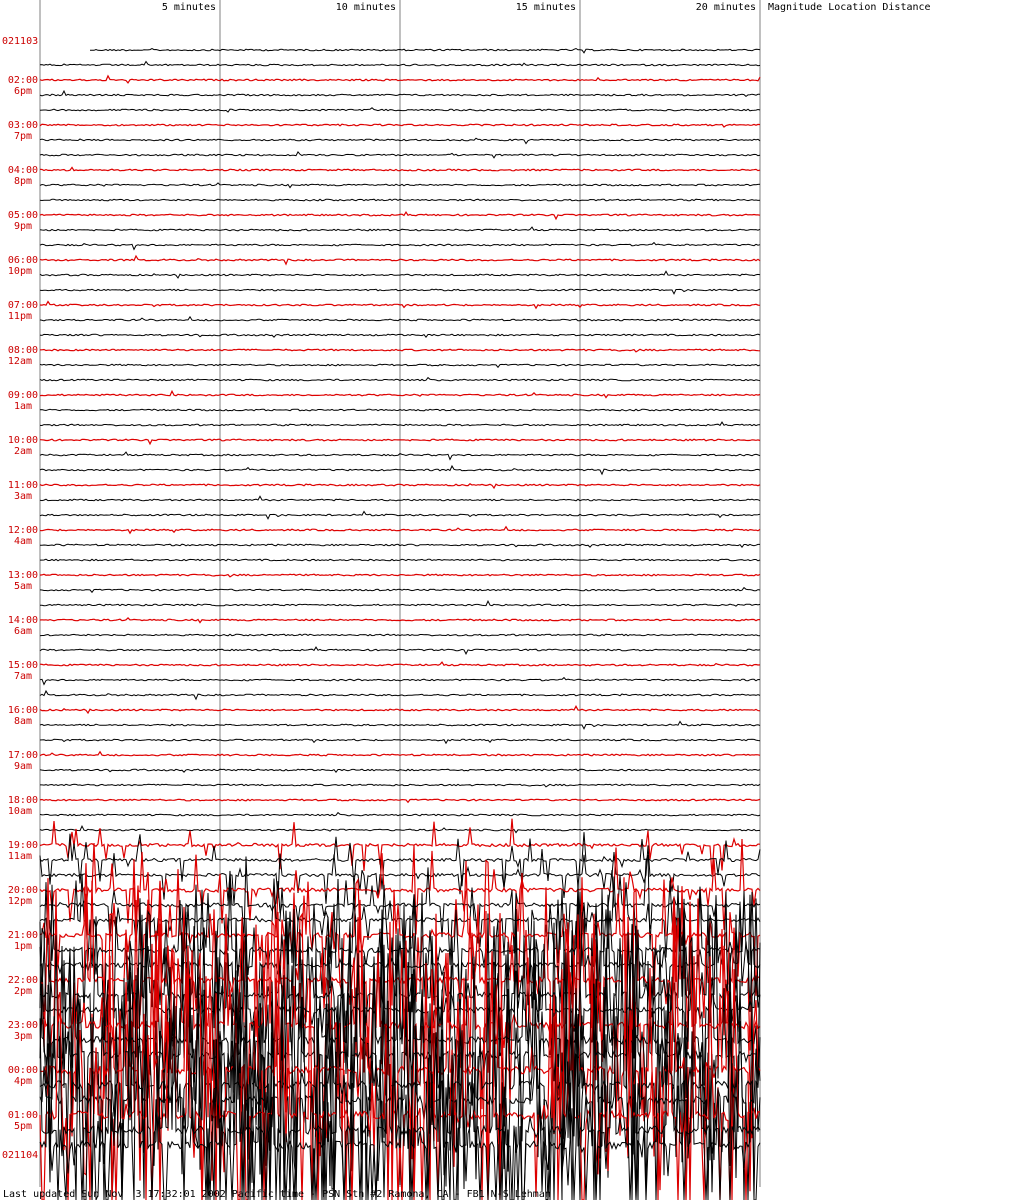 This screenshot has height=1200, width=1024. I want to click on hour-label-local: 1pm, so click(23, 946).